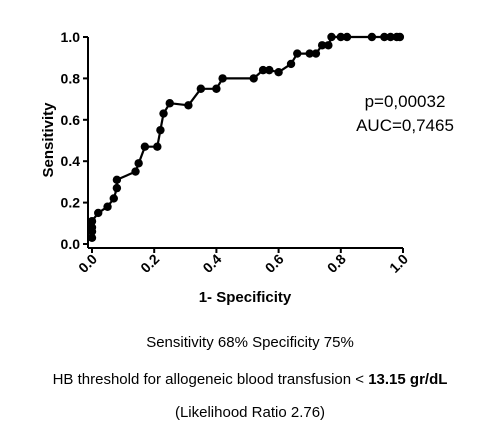  I want to click on x-tick-label: 0.4, so click(211, 263).